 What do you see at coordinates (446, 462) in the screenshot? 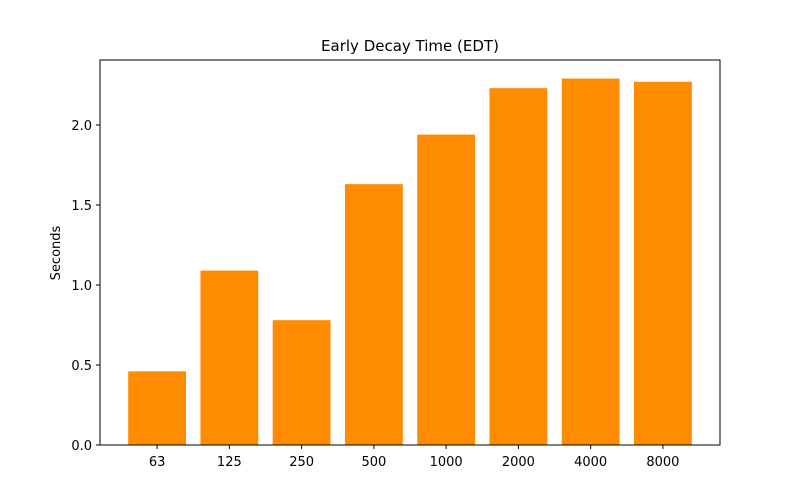
I see `x-tick-label: 1000` at bounding box center [446, 462].